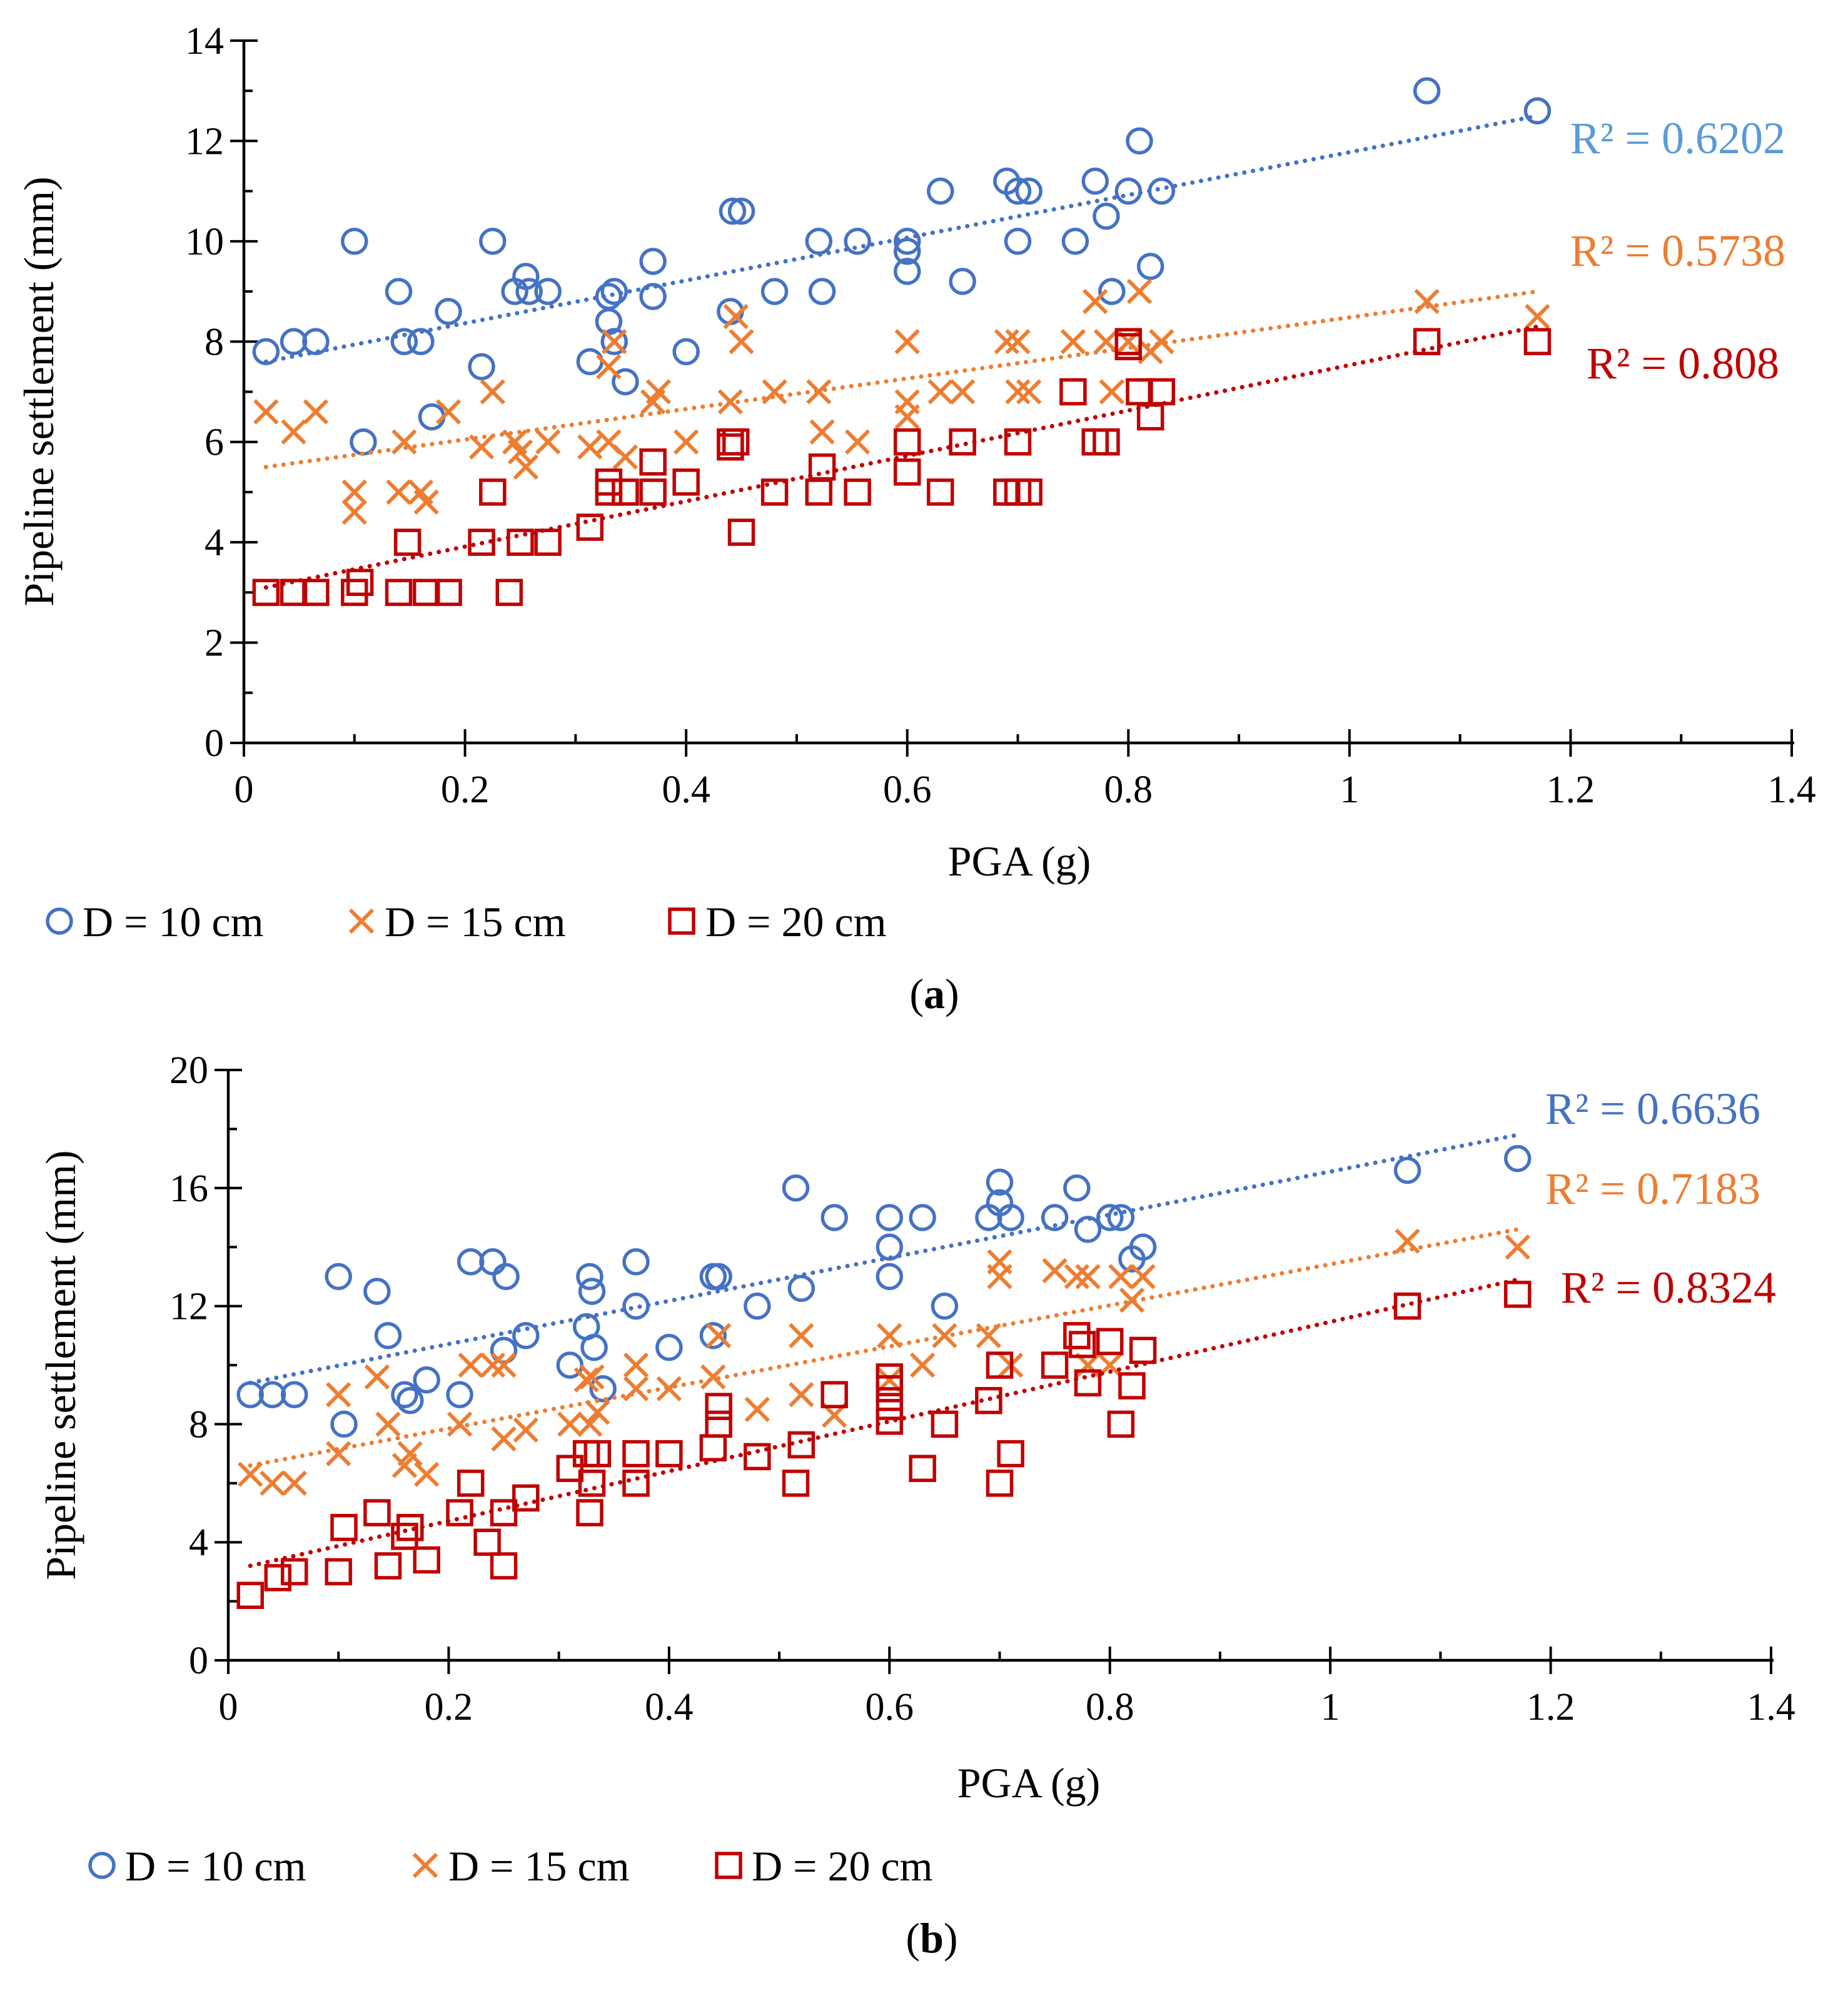 This screenshot has height=1998, width=1848. I want to click on x-tick-label: 0.2, so click(465, 790).